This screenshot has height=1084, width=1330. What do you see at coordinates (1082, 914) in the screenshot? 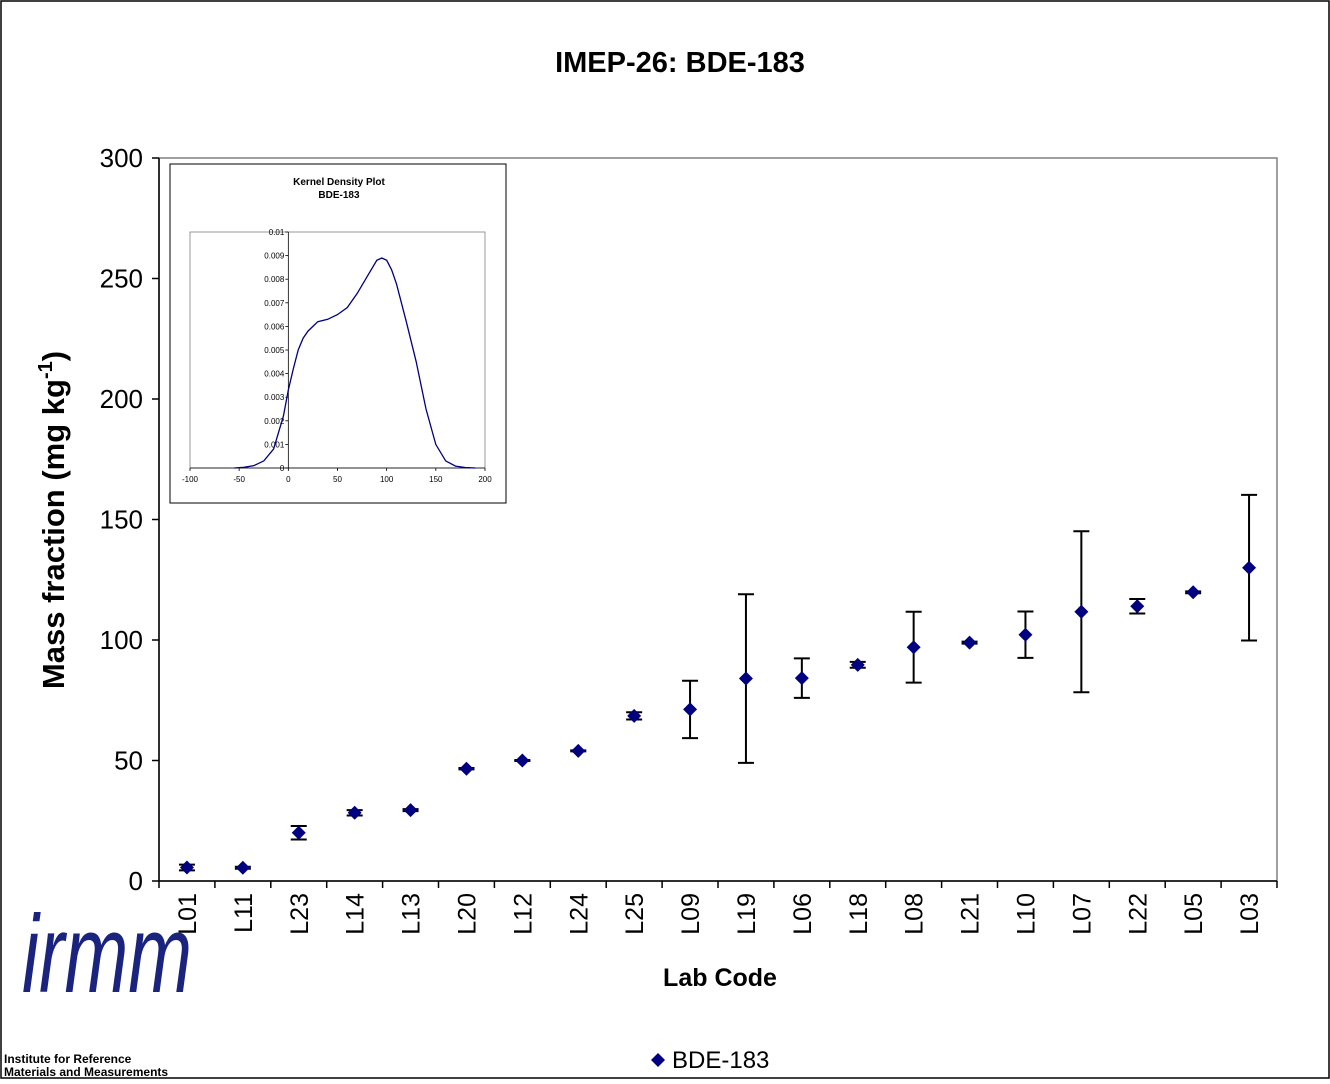
I see `x-tick-label: L07` at bounding box center [1082, 914].